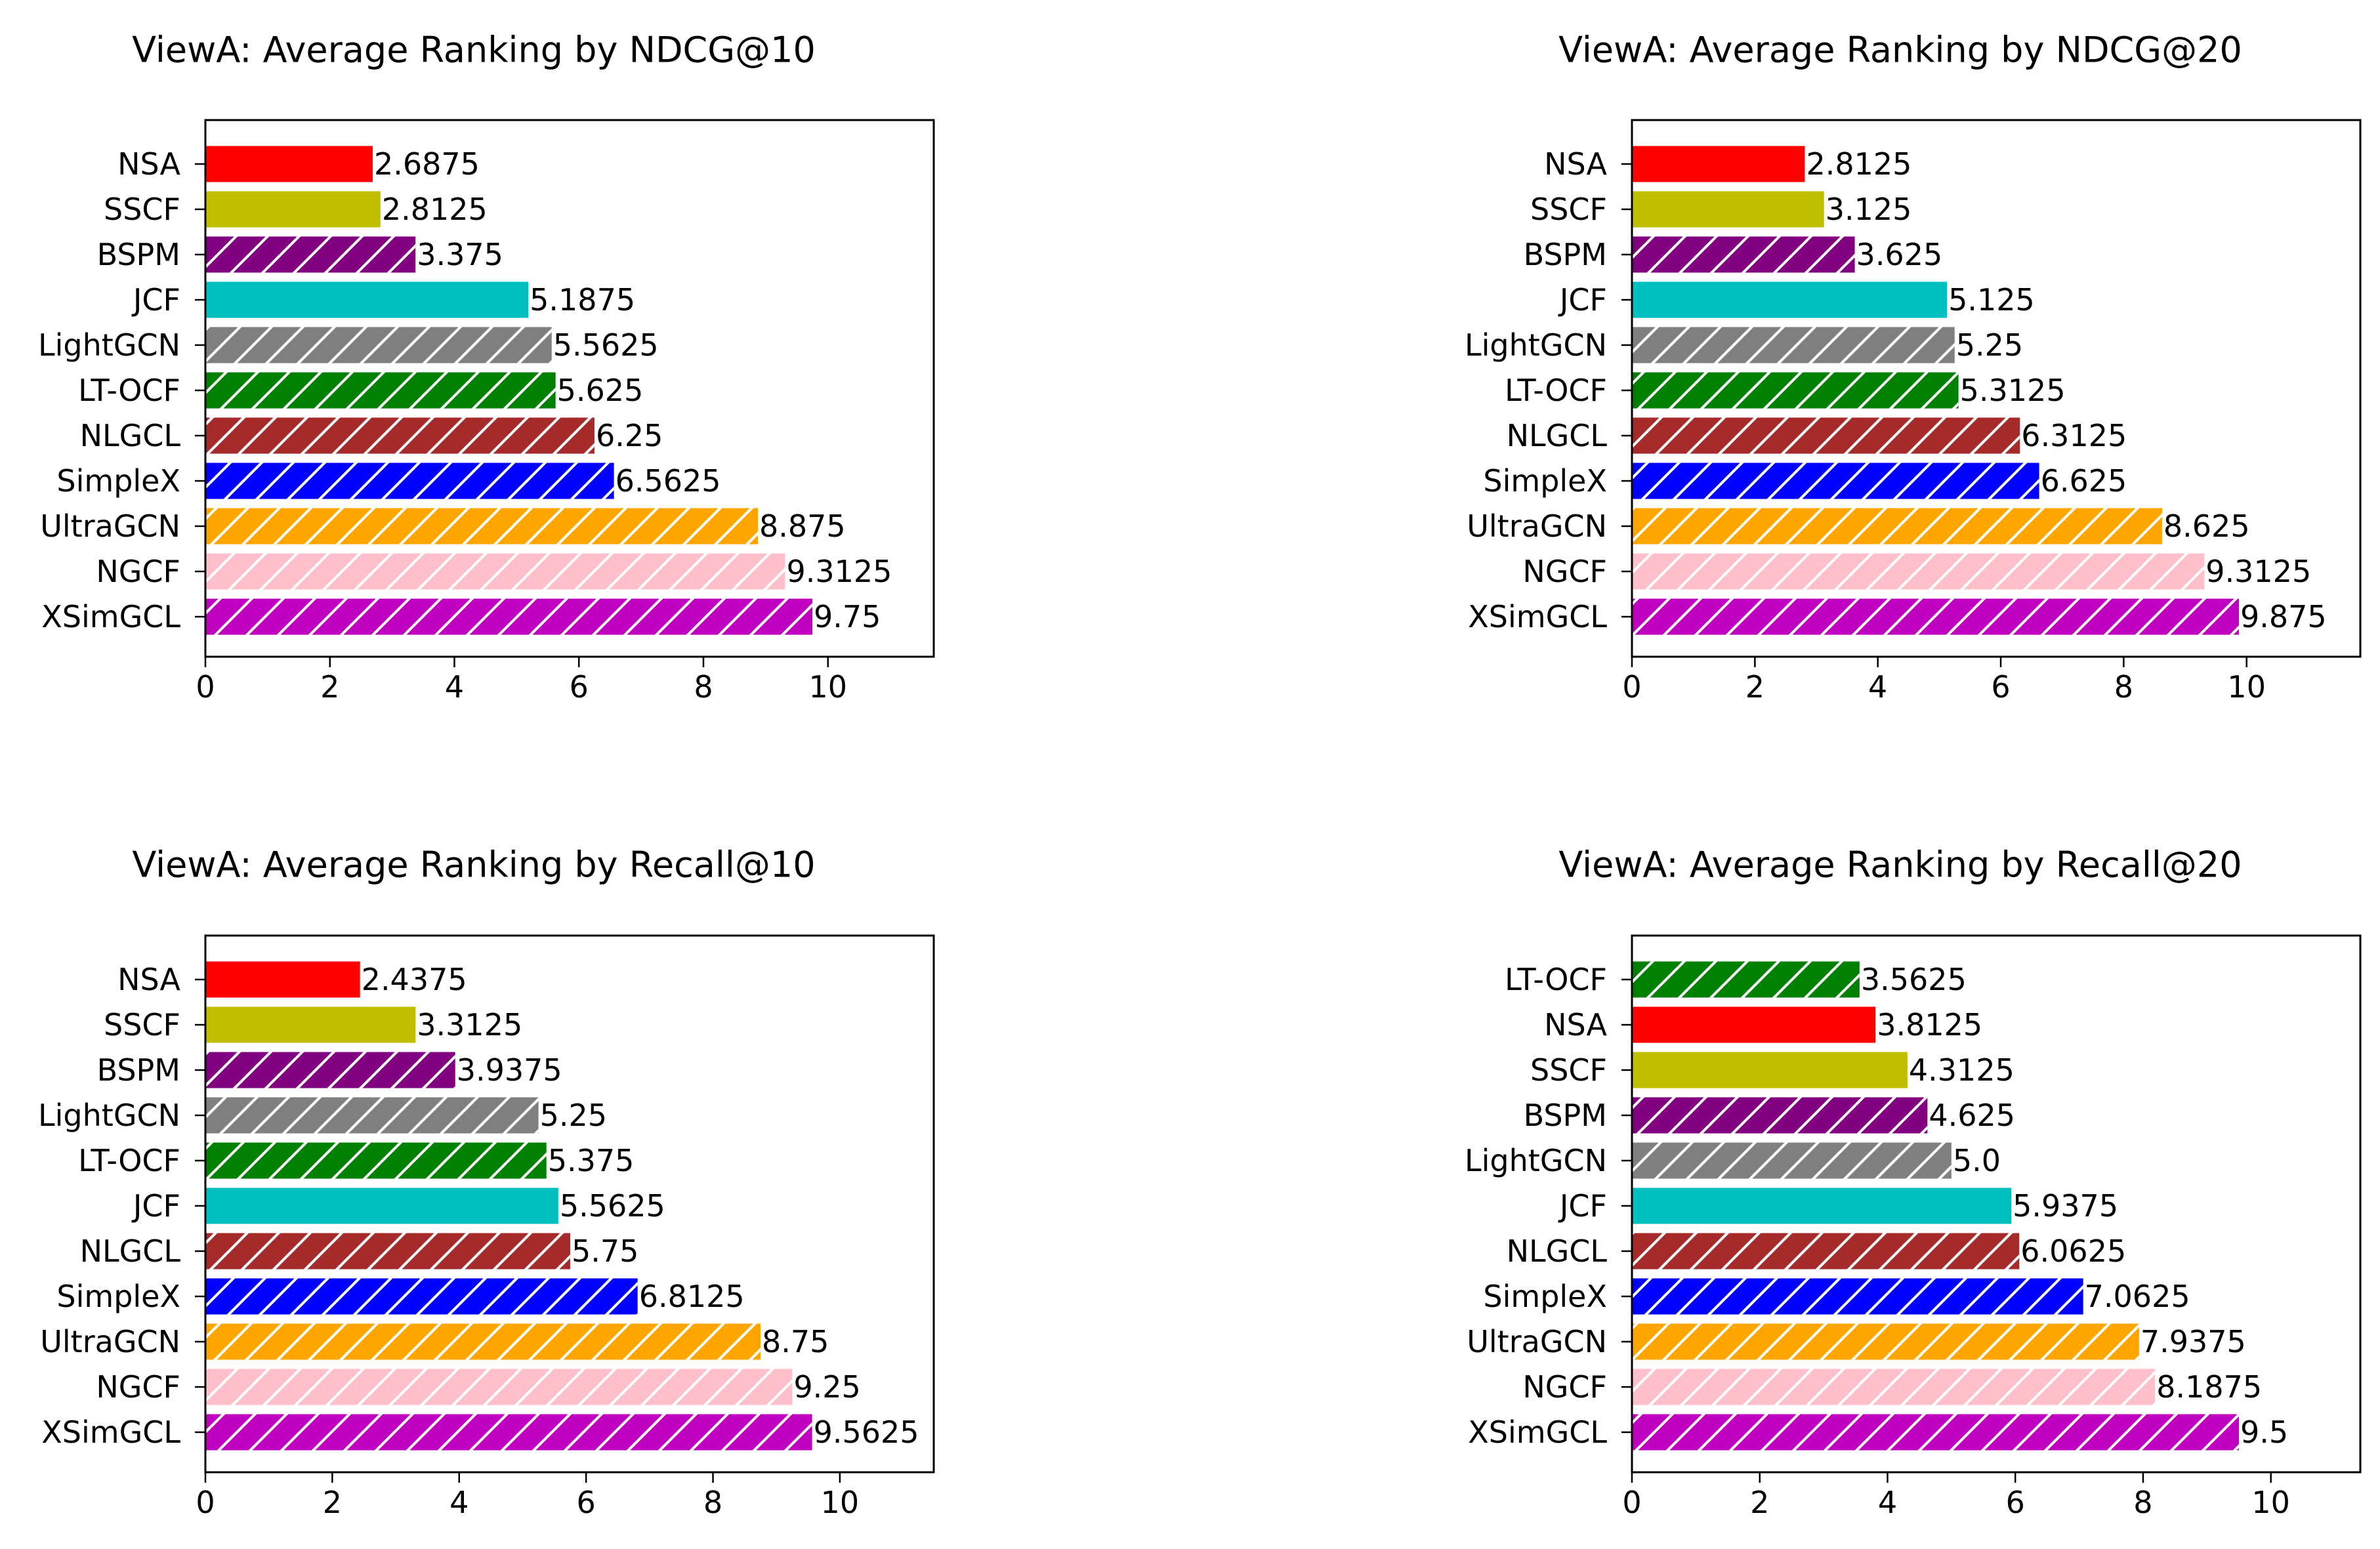  Describe the element at coordinates (427, 164) in the screenshot. I see `data-label: 2.6875` at that location.